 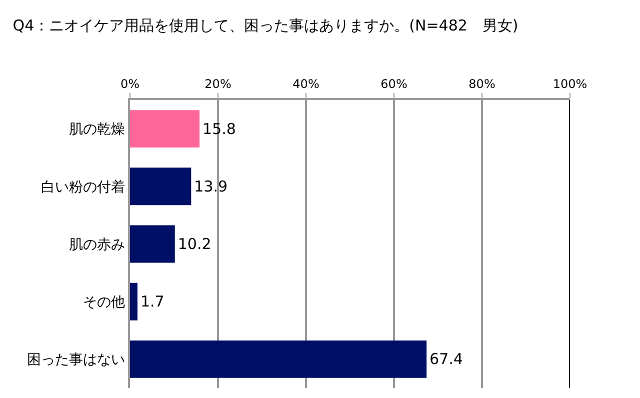 I want to click on data-label: 15.8, so click(x=219, y=129).